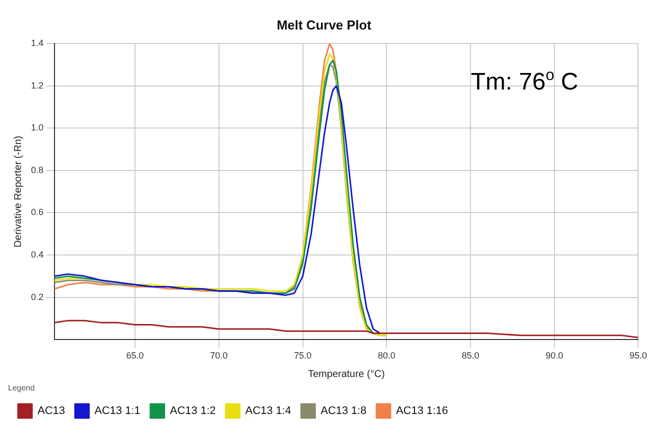  What do you see at coordinates (343, 411) in the screenshot?
I see `legend-label: AC13 1:8` at bounding box center [343, 411].